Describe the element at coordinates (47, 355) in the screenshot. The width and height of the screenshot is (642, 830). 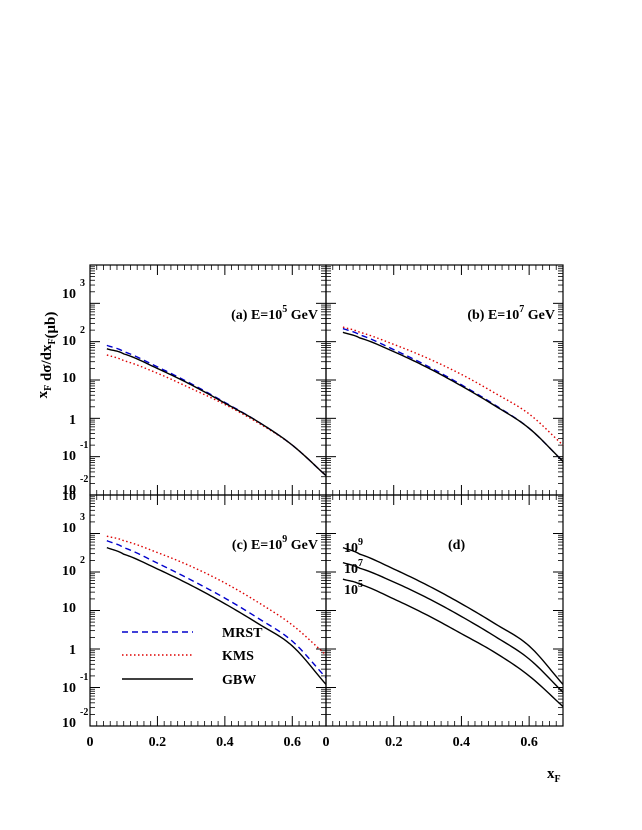
I see `y-axis-label: xF dσ/dxF(μb)` at that location.